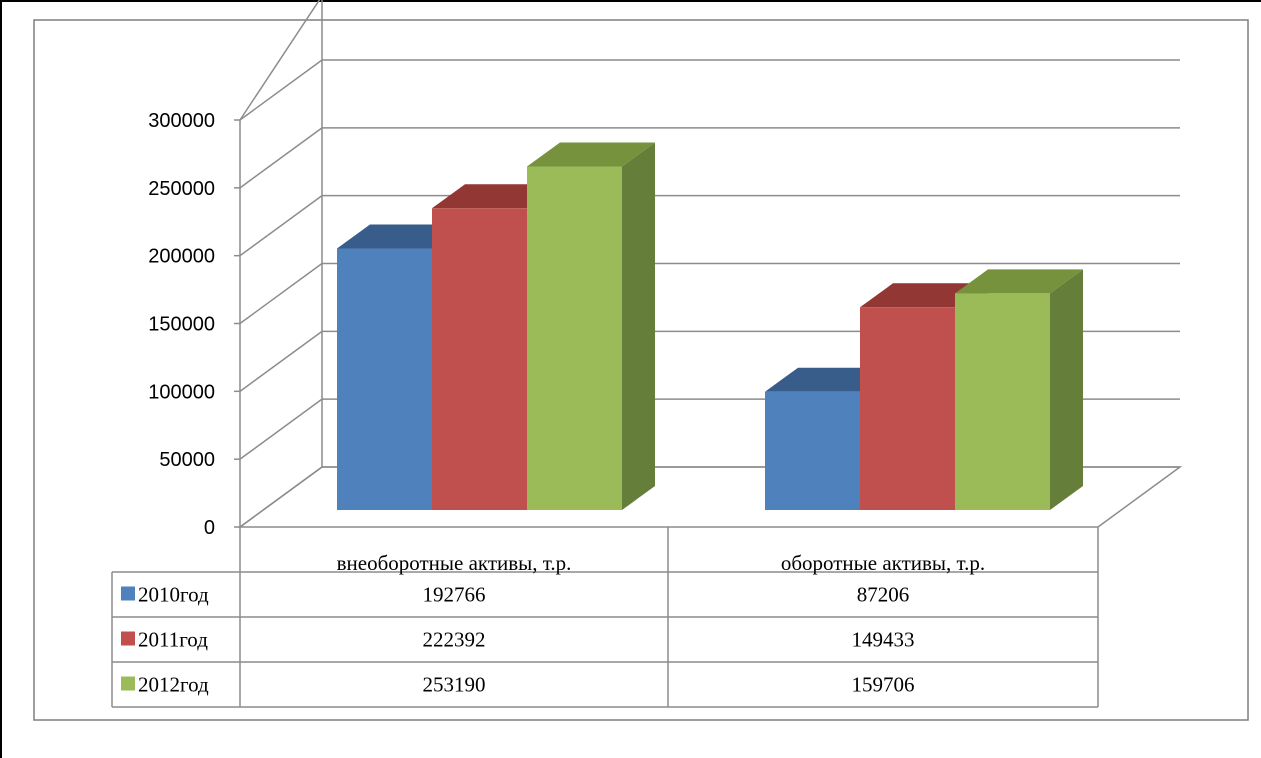 The width and height of the screenshot is (1261, 758). What do you see at coordinates (173, 685) in the screenshot?
I see `series-label: 2012год` at bounding box center [173, 685].